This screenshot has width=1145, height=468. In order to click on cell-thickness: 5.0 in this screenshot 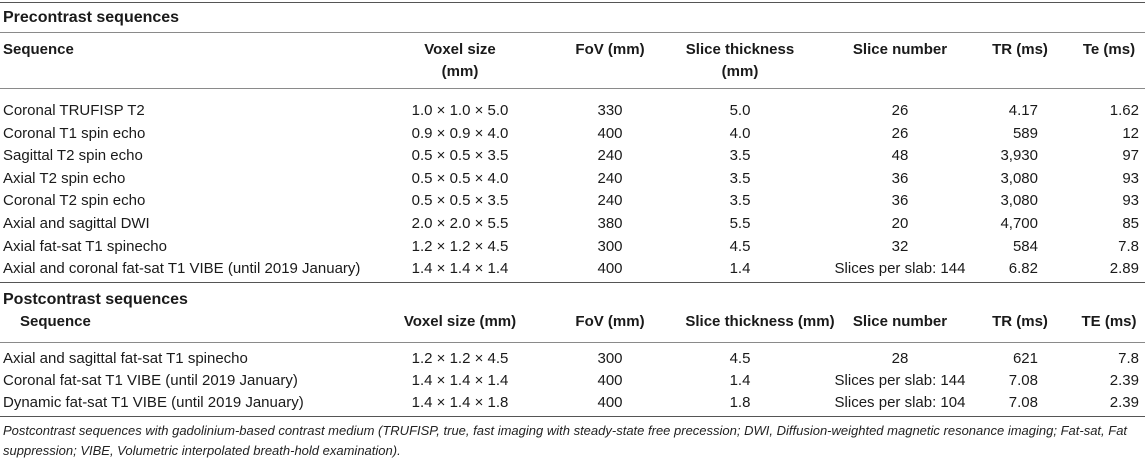, I will do `click(740, 110)`.